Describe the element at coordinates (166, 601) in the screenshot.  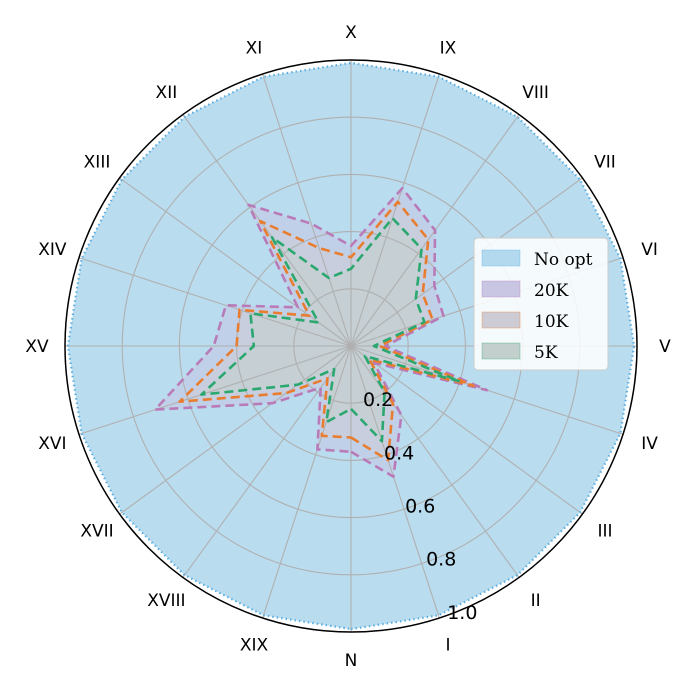
I see `category-label: XVIII` at that location.